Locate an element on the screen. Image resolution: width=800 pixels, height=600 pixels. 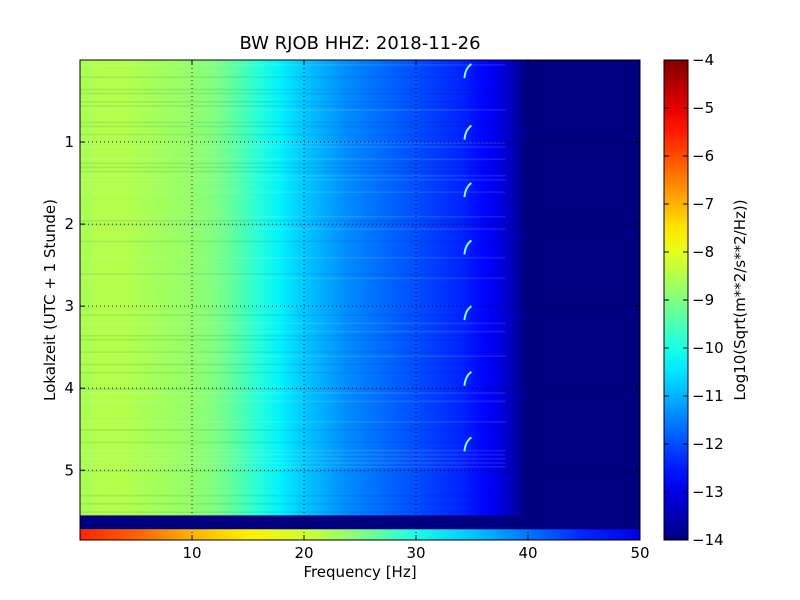
colorbar-label: Log10(Sqrt(m**2/s**2/Hz)) is located at coordinates (740, 299).